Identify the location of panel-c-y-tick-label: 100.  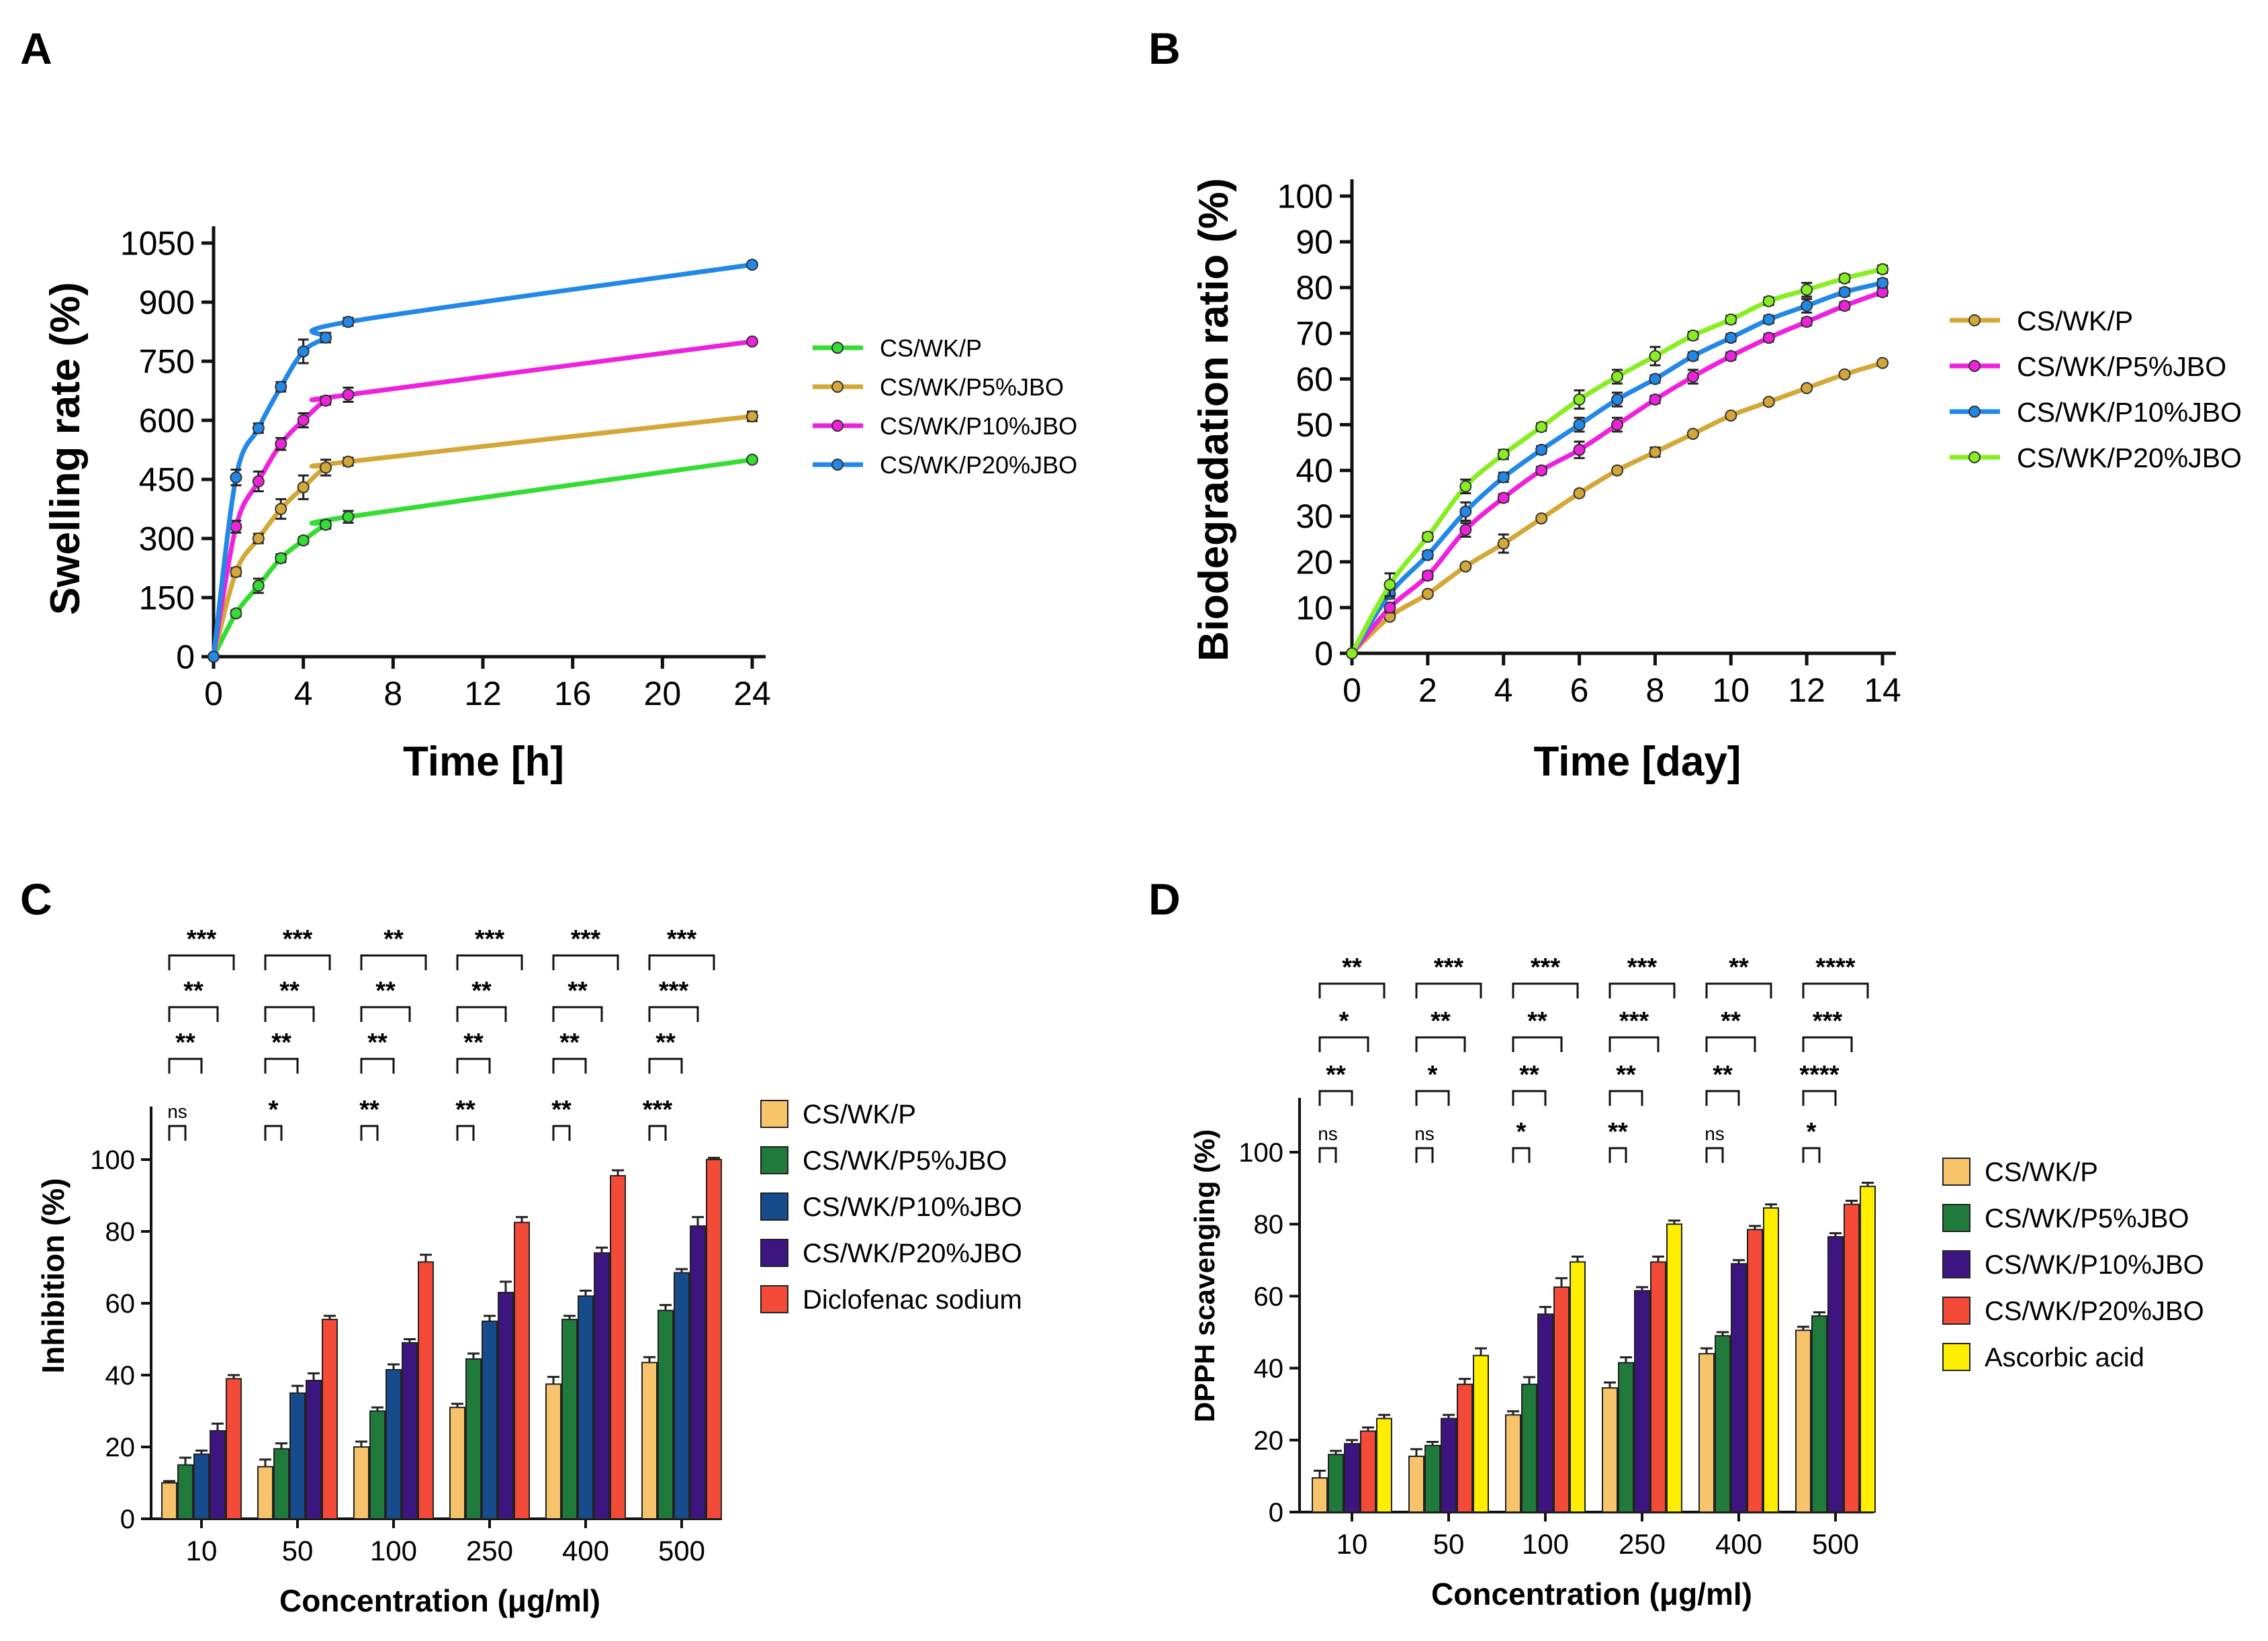
(112, 1160).